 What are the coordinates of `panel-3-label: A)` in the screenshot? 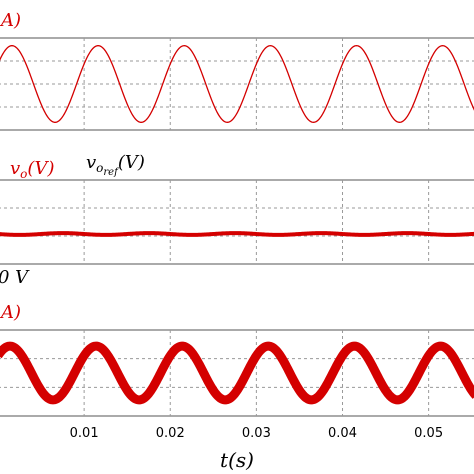 It's located at (10, 312).